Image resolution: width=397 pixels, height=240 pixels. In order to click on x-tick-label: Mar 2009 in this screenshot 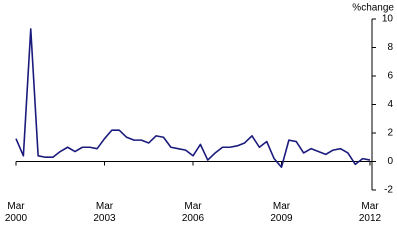, I will do `click(281, 212)`.